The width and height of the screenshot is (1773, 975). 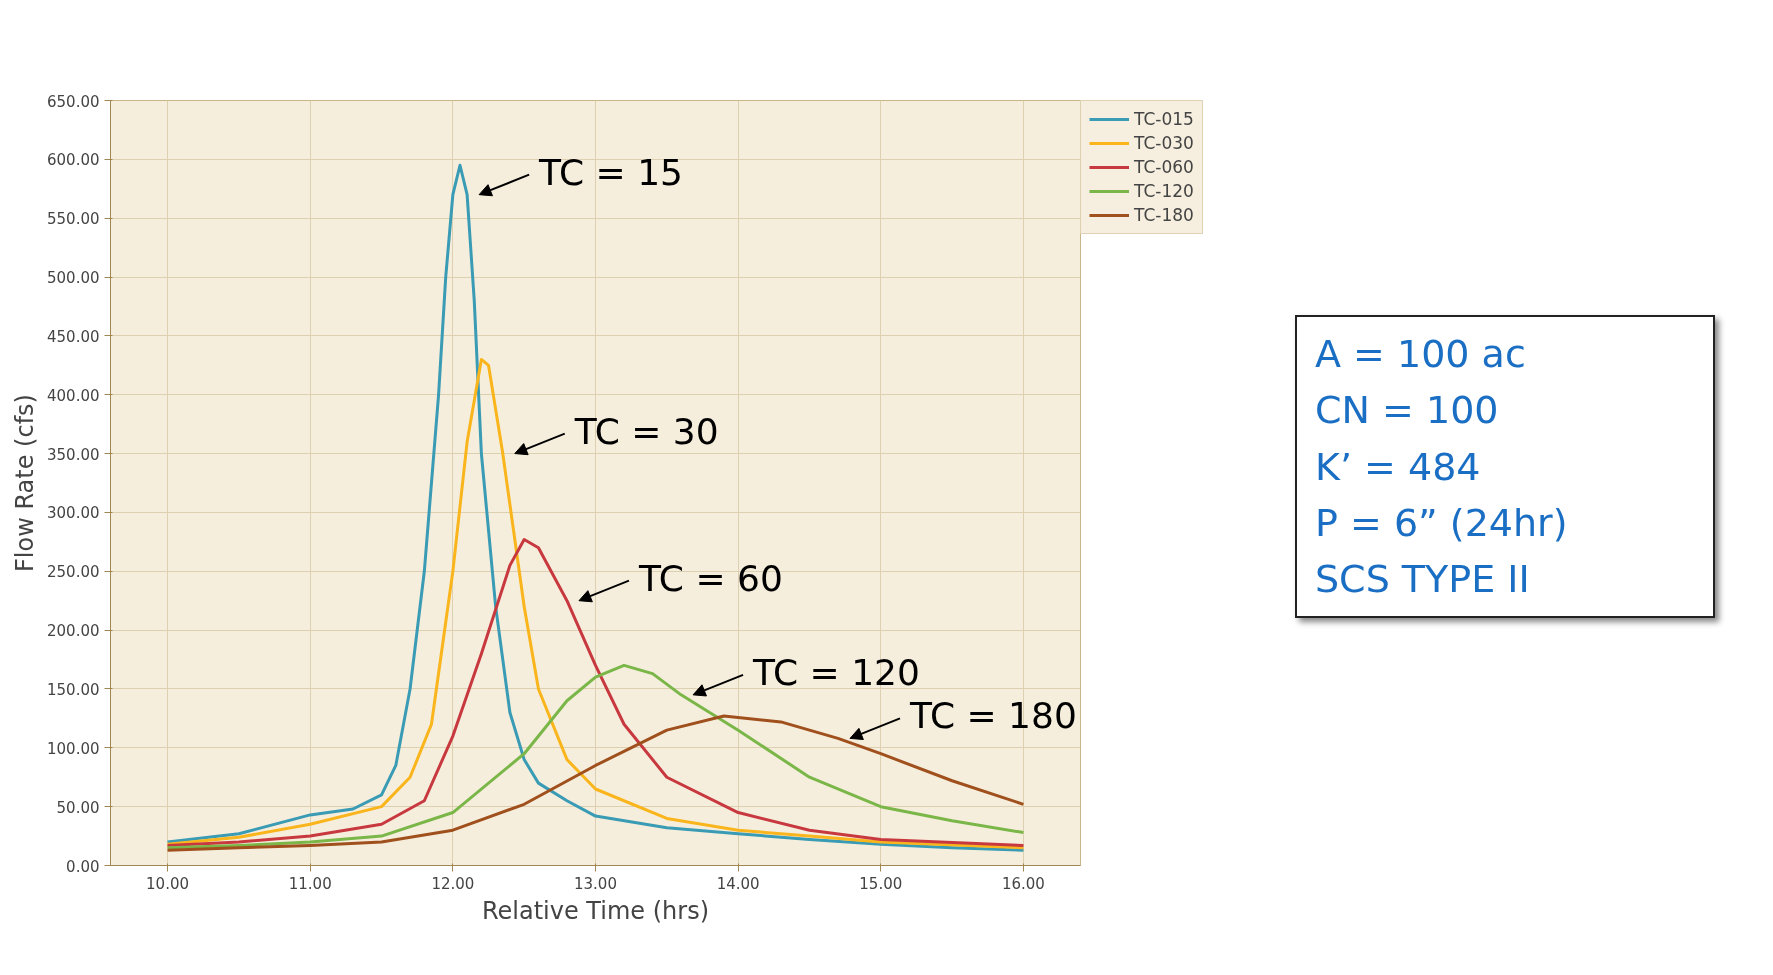 I want to click on y-tick-label: 50.00, so click(x=78, y=807).